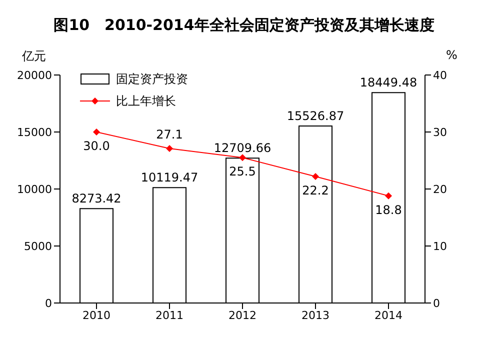 This screenshot has height=341, width=488. What do you see at coordinates (152, 79) in the screenshot?
I see `legend-label: 固定资产投资` at bounding box center [152, 79].